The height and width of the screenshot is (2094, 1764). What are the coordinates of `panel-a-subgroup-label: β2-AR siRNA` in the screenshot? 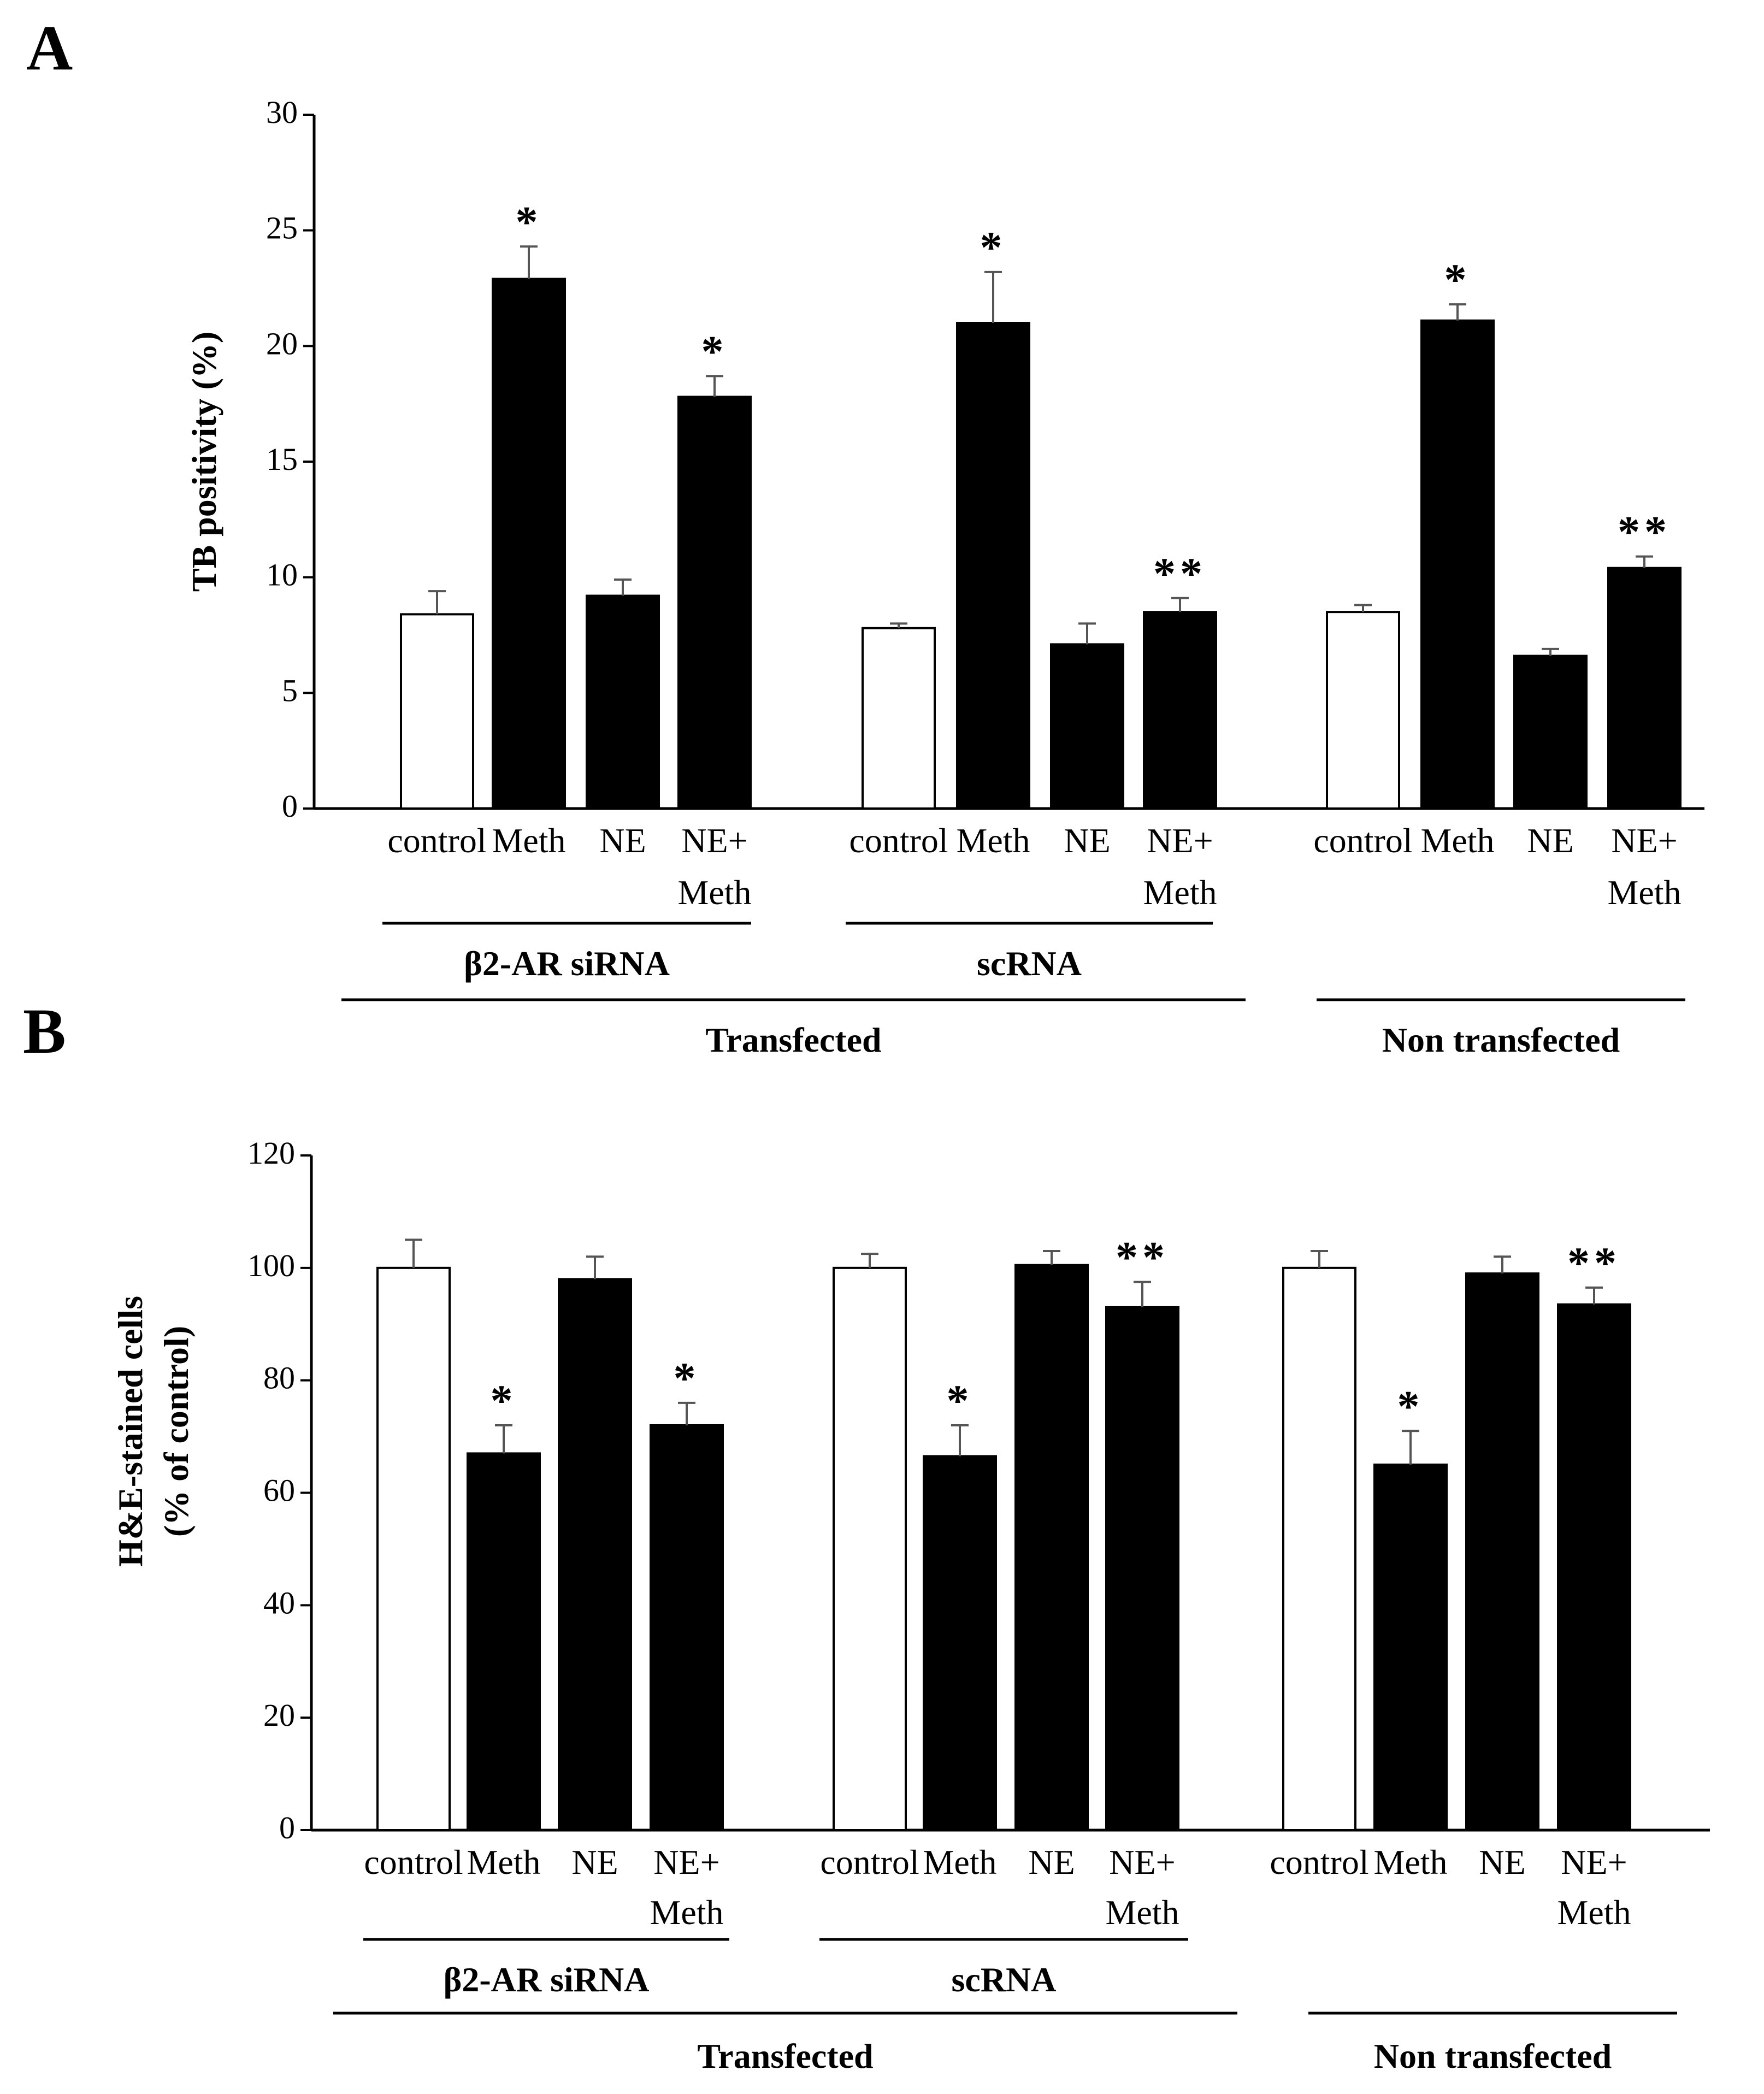 It's located at (567, 963).